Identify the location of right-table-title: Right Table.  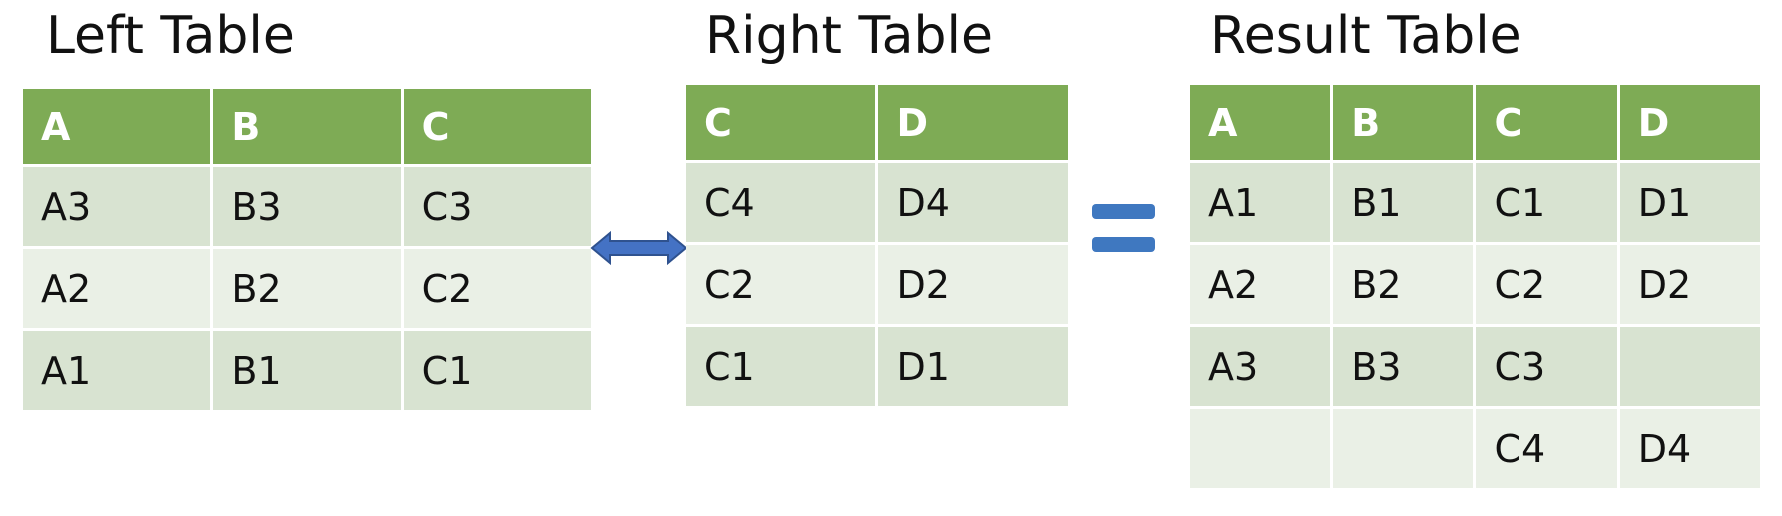
(849, 36).